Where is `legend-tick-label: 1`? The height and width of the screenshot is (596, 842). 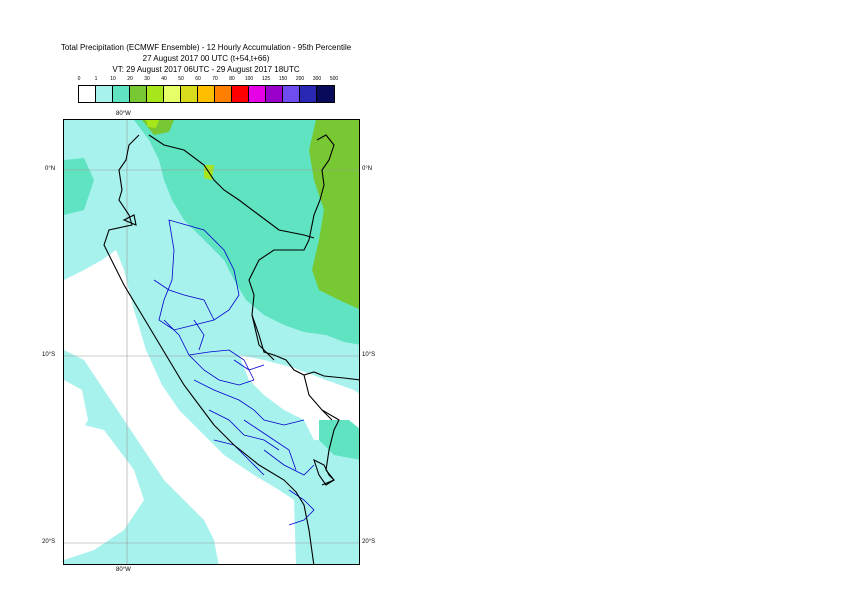
legend-tick-label: 1 is located at coordinates (96, 79).